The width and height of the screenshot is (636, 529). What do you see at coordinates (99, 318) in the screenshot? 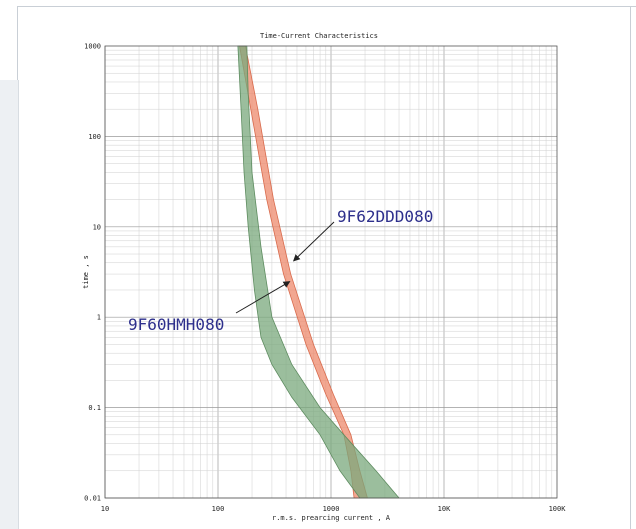
I see `y-tick-label: 1` at bounding box center [99, 318].